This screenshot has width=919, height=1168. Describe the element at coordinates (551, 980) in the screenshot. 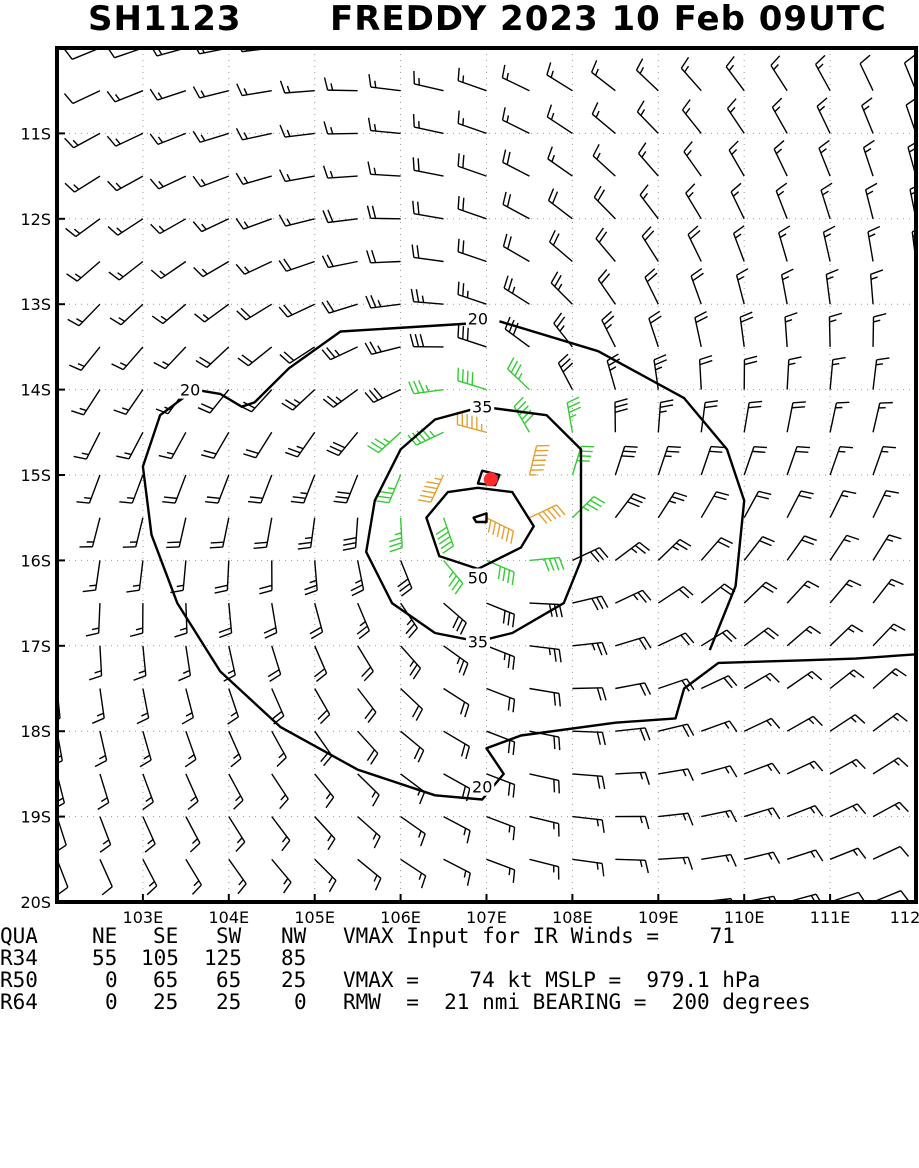

I see `vmax-mslp-note: VMAX = 74 kt MSLP = 979.1 hPa` at that location.